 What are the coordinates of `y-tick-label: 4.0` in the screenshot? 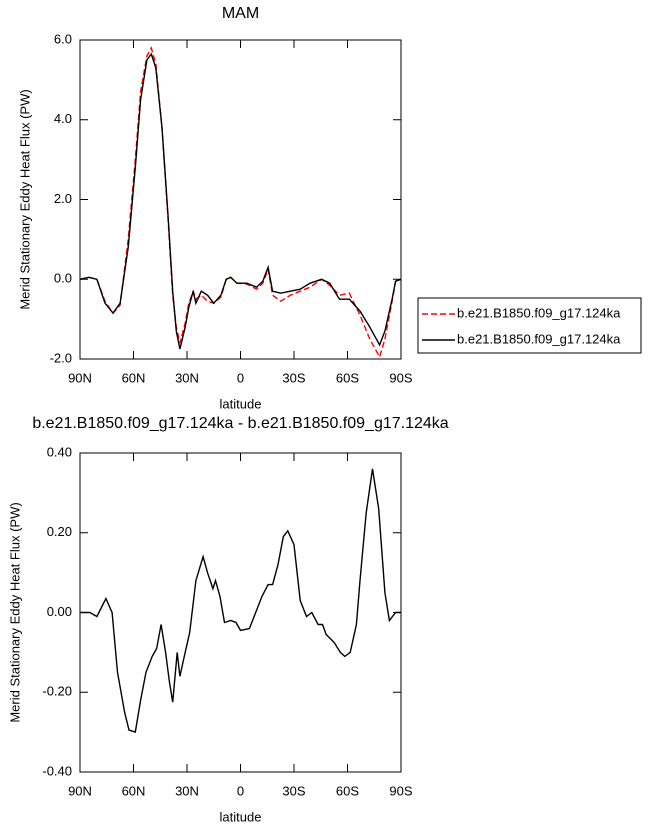 It's located at (63, 118).